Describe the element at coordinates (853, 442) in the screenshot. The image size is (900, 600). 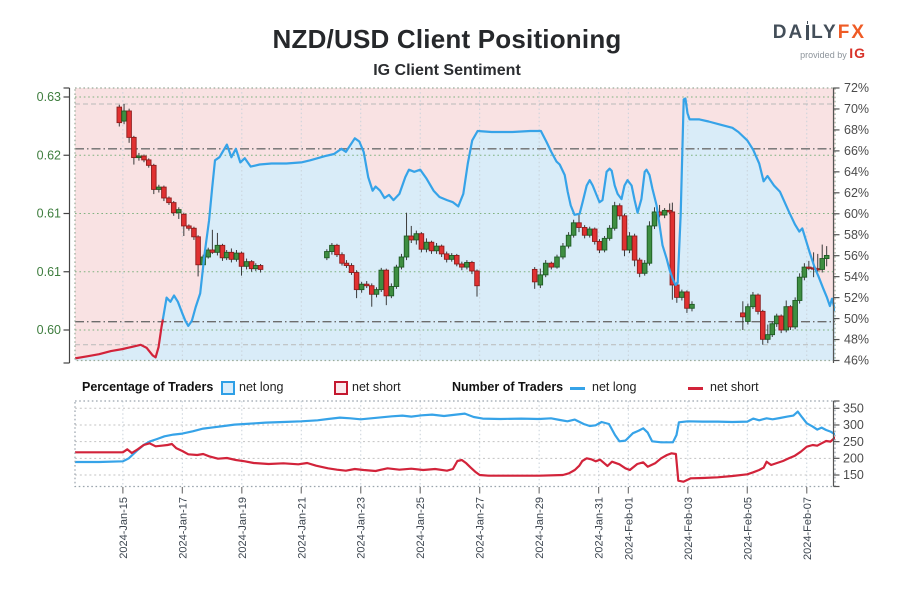
I see `count-tick-label: 250` at that location.